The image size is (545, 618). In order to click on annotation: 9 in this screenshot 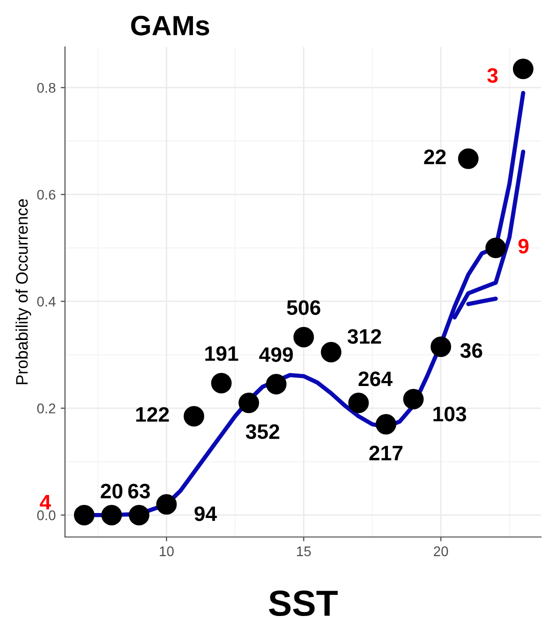, I will do `click(523, 246)`.